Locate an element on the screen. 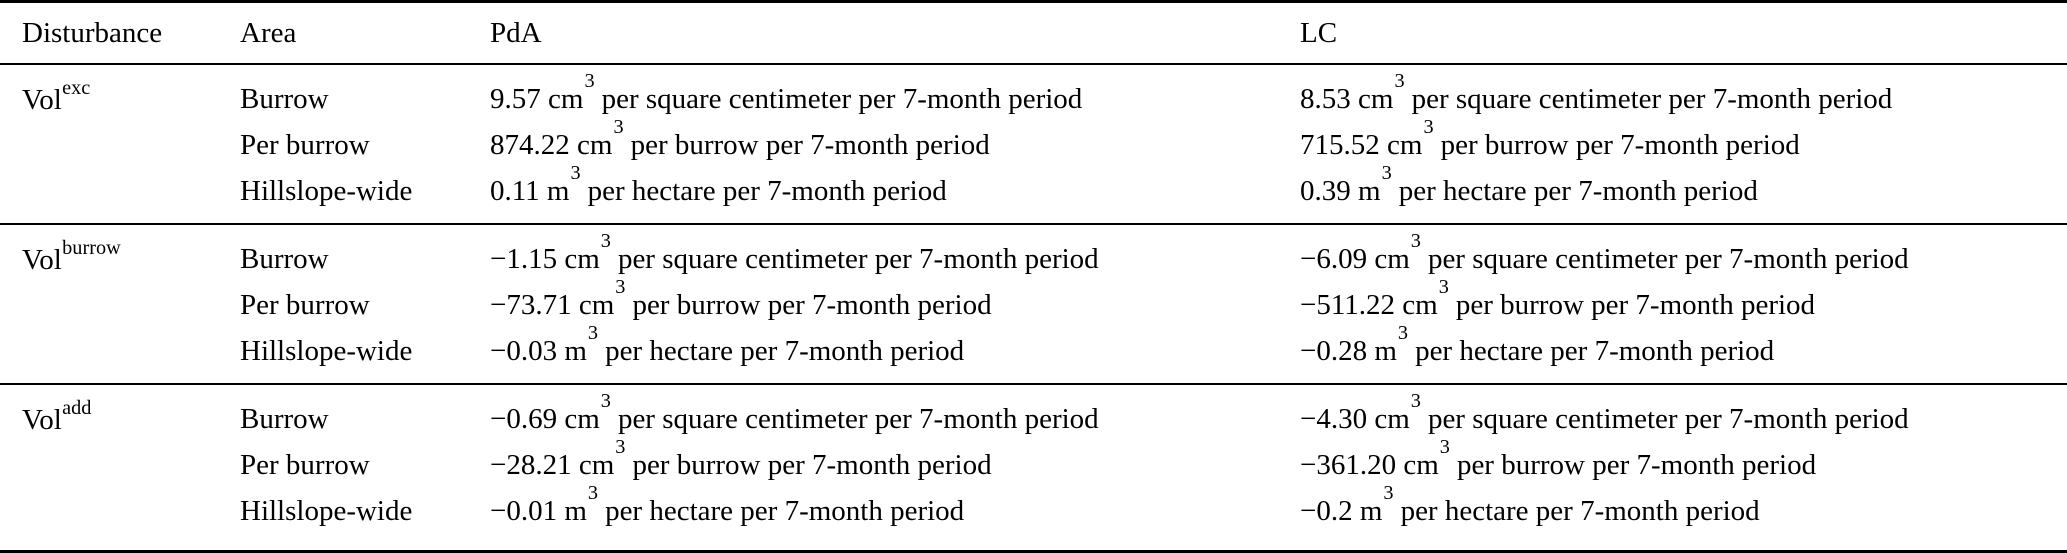 This screenshot has width=2067, height=553. lc-value: −511.22 cm3per burrow per 7-month period is located at coordinates (1683, 301).